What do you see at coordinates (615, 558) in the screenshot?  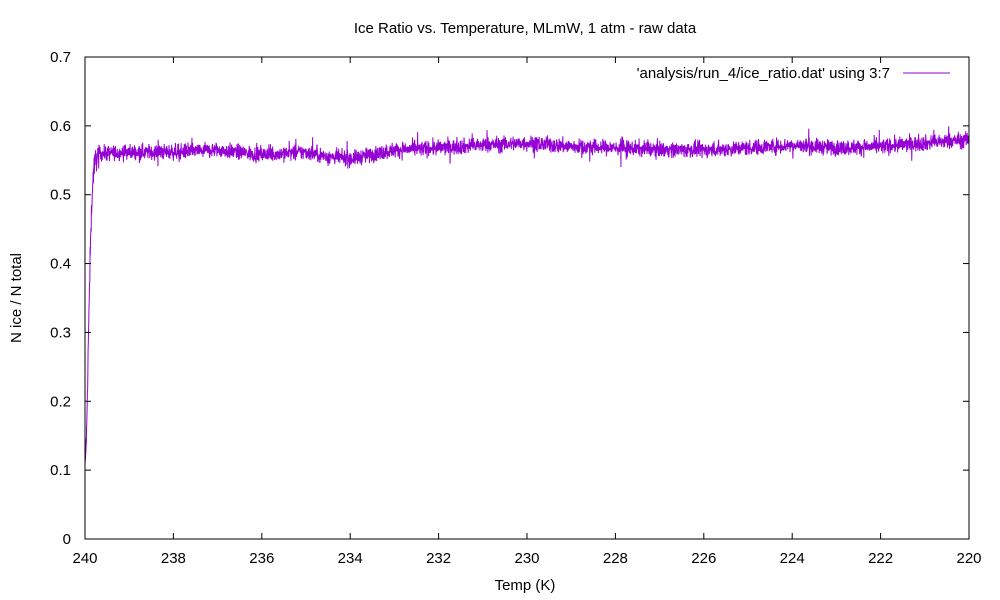 I see `x-tick-label: 228` at bounding box center [615, 558].